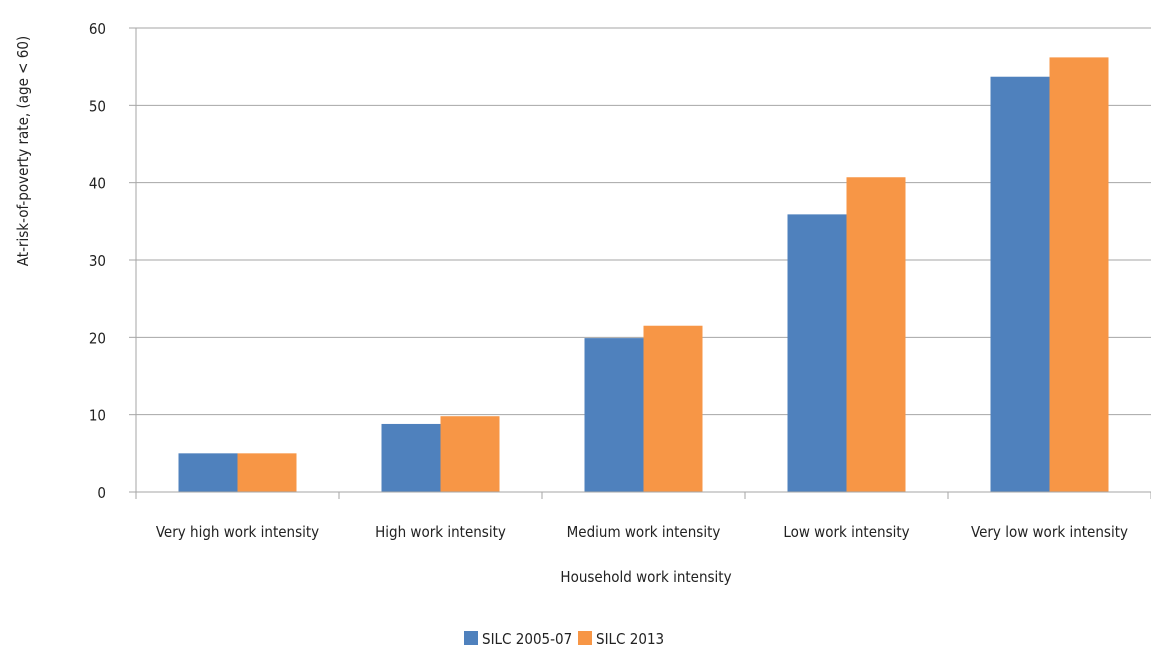  I want to click on legend-label: SILC 2005-07, so click(527, 639).